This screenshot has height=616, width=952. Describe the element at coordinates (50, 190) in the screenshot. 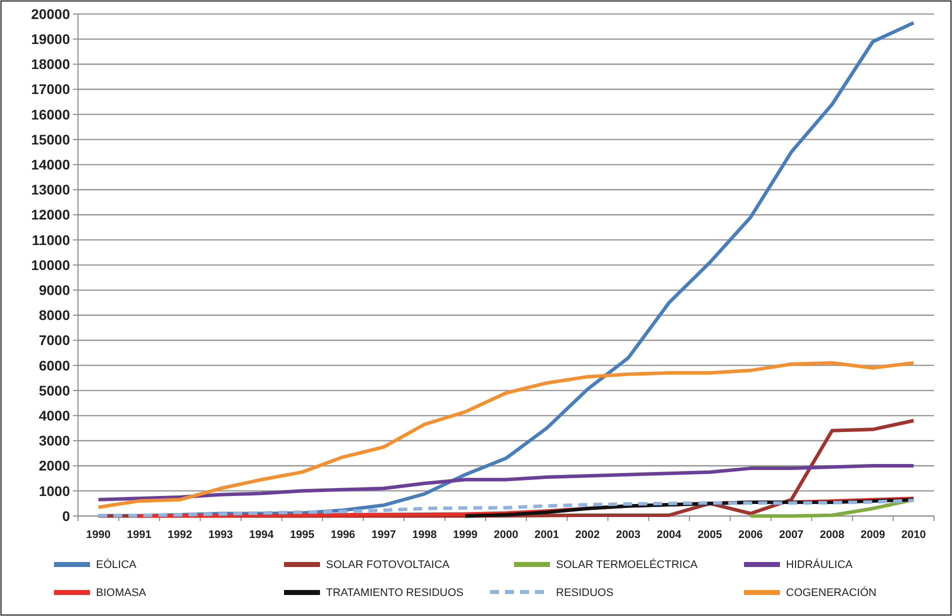

I see `y-tick-label: 13000` at that location.